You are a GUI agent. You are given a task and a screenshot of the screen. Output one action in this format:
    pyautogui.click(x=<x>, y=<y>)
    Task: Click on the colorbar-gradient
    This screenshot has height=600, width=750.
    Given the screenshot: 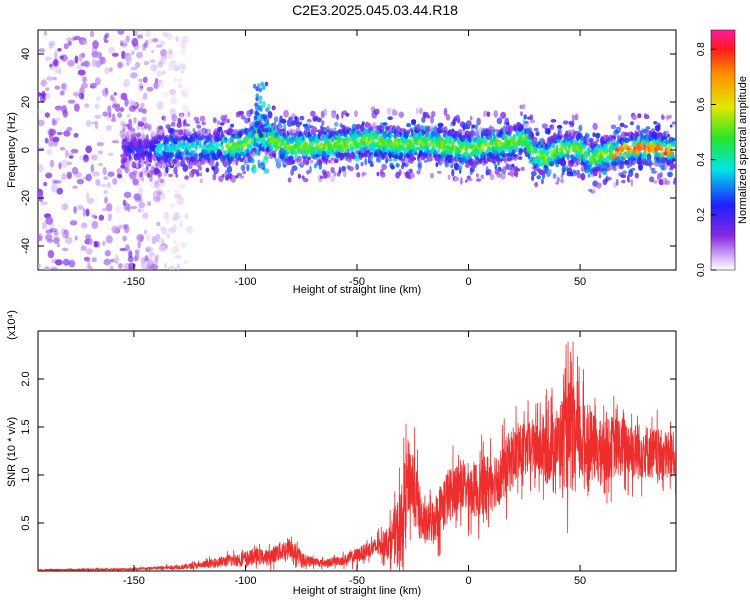 What is the action you would take?
    pyautogui.click(x=723, y=150)
    